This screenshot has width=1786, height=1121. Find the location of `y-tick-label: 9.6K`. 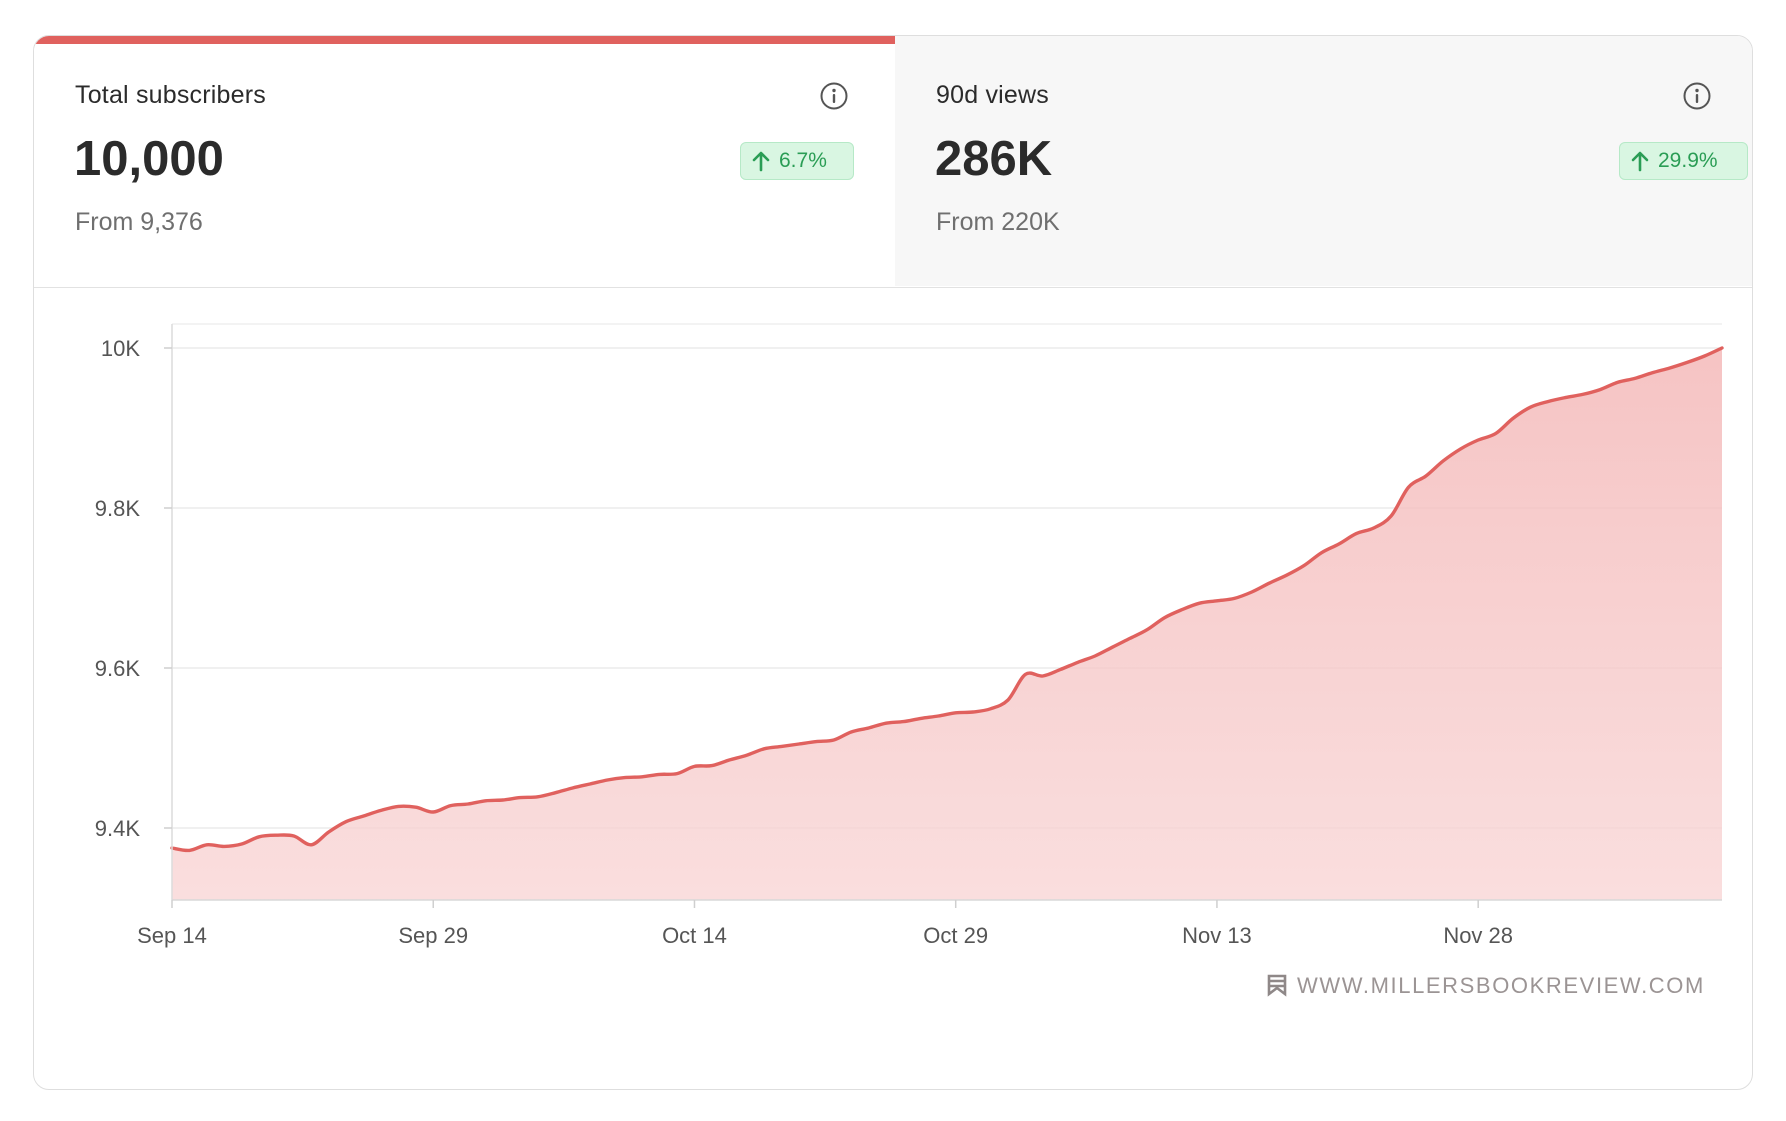

y-tick-label: 9.6K is located at coordinates (118, 668).